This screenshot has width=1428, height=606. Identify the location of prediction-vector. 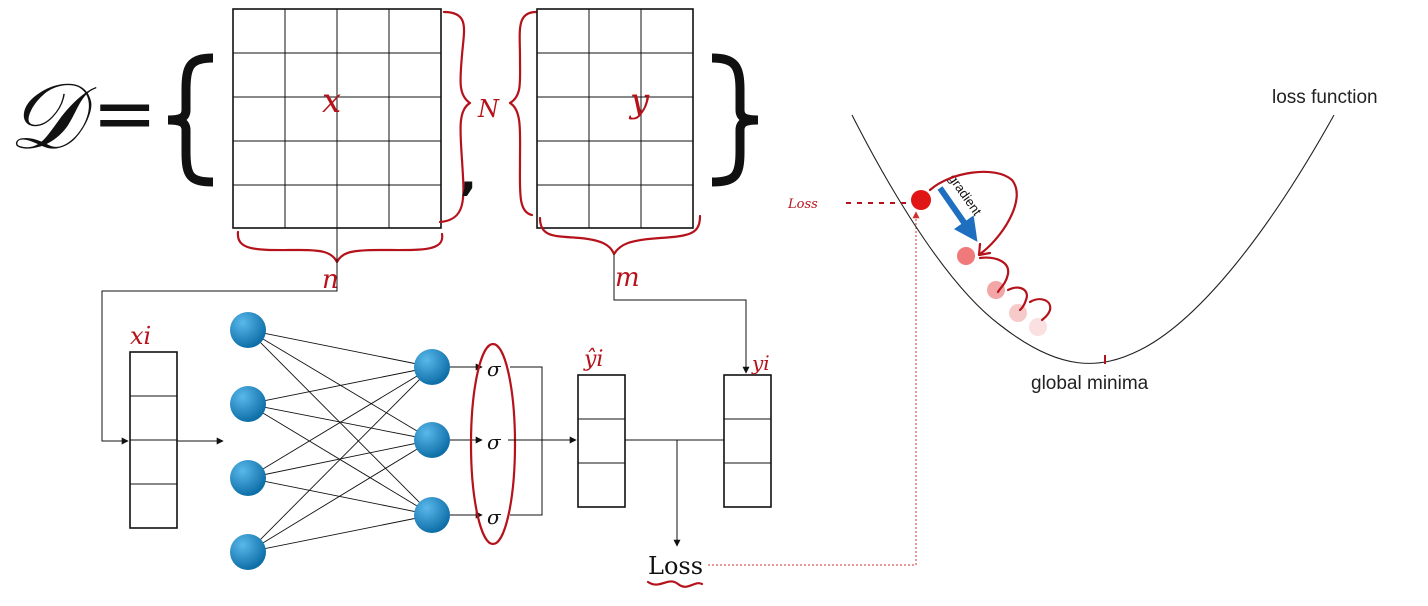
(601, 441).